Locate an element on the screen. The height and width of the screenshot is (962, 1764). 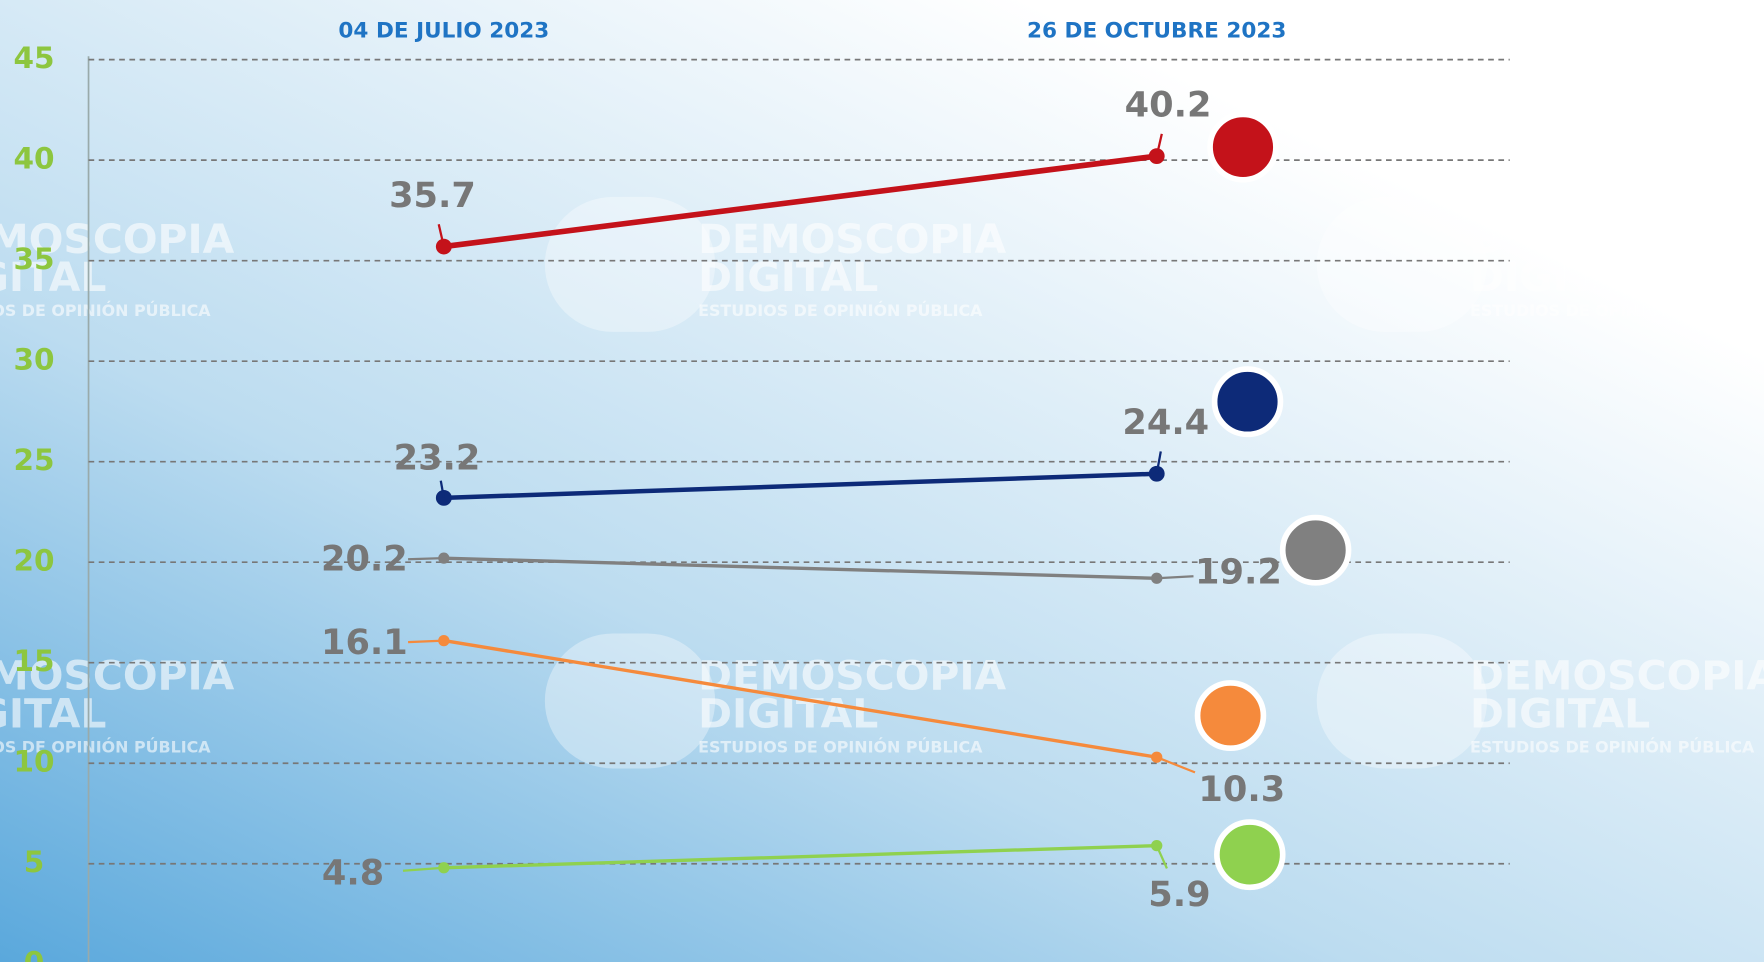
data-label: 10.3 is located at coordinates (1241, 789).